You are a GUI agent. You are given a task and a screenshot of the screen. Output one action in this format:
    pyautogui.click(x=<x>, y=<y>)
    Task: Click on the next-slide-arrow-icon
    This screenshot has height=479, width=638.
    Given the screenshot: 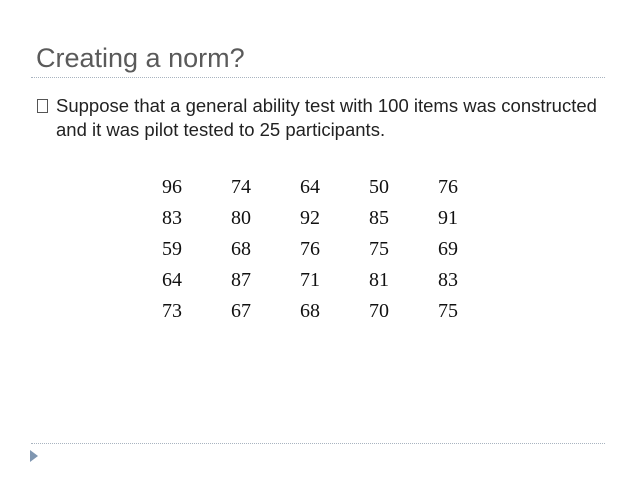 What is the action you would take?
    pyautogui.click(x=34, y=456)
    